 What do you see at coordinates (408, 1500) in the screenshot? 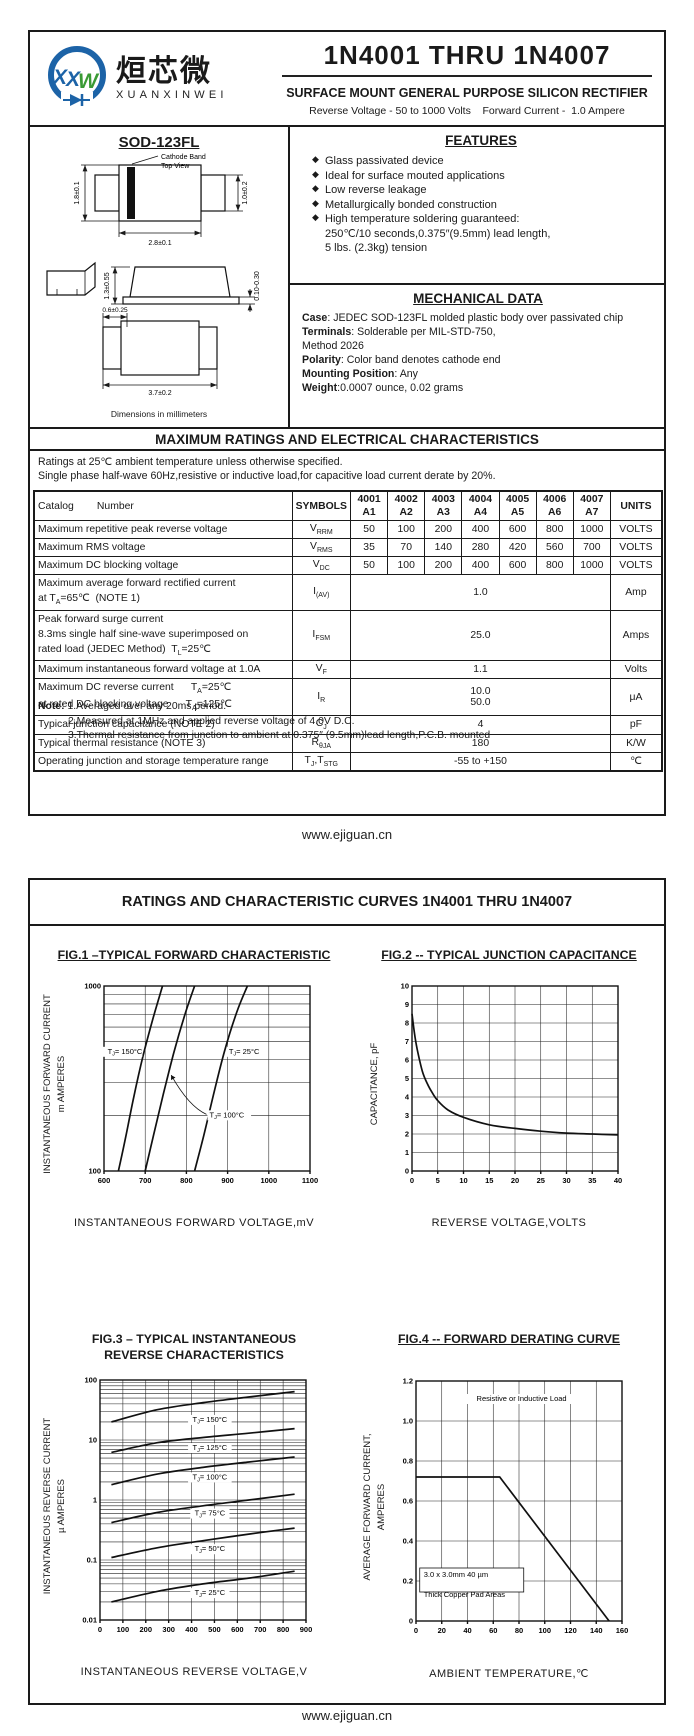
I see `y-tick-label: 0.6` at bounding box center [408, 1500].